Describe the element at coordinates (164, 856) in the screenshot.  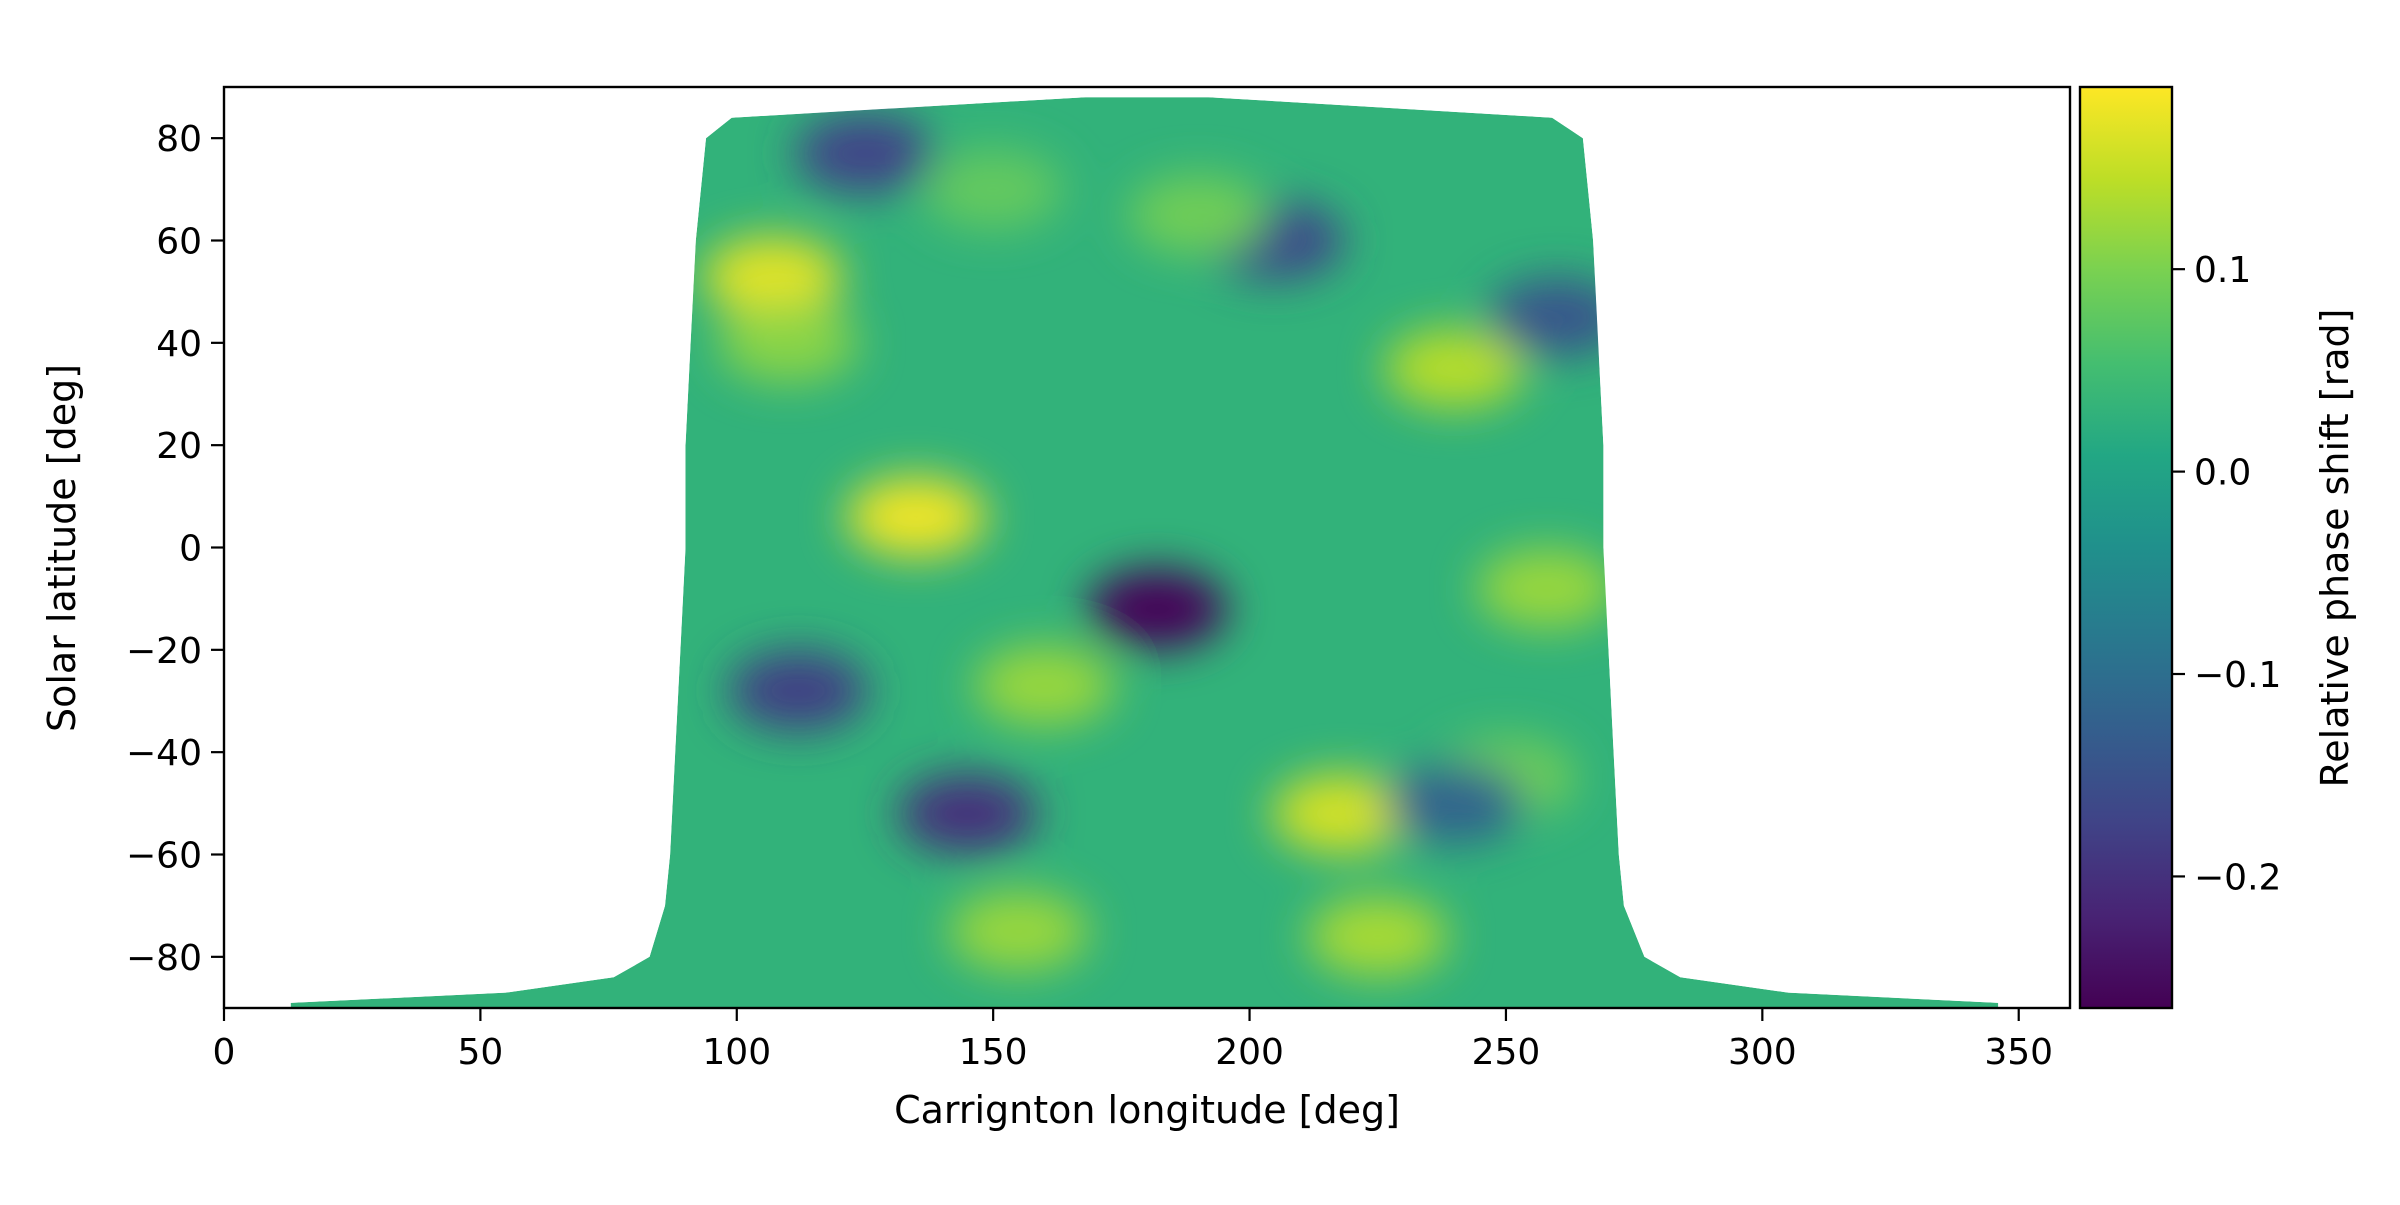
I see `y-tick-label: −60` at that location.